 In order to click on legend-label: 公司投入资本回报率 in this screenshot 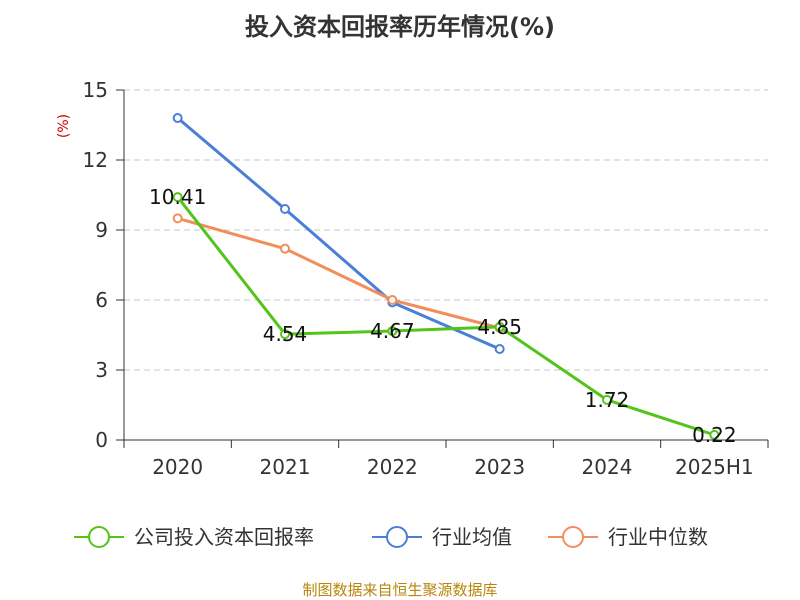, I will do `click(224, 537)`.